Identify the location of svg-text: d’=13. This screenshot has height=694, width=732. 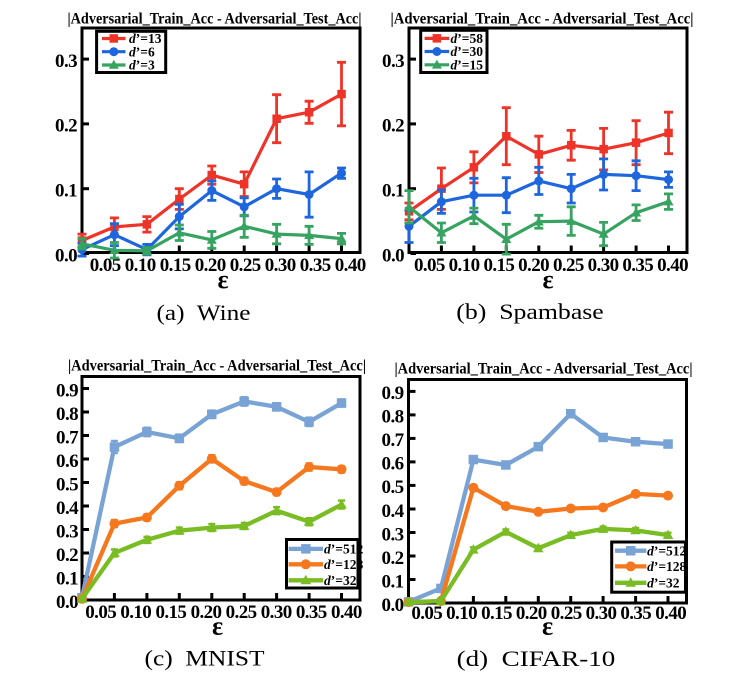
(145, 38).